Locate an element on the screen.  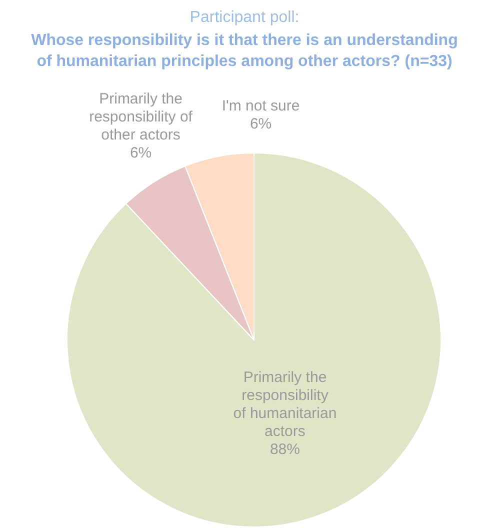
chart-subtitle: Whose responsibility is it that there is an understanding of humanitarian principles among other actors? (n=33) is located at coordinates (244, 51).